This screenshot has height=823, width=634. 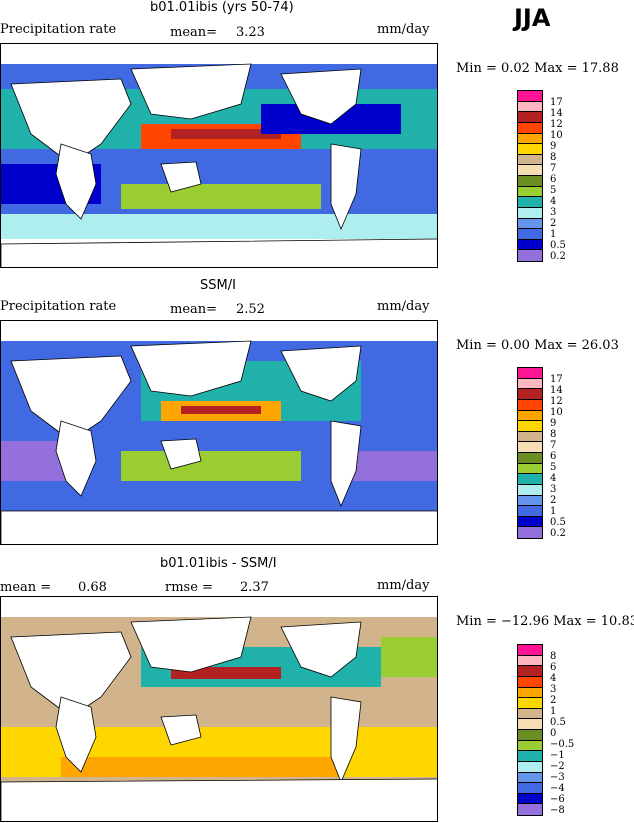 What do you see at coordinates (553, 146) in the screenshot?
I see `colorbar-level-label: 9` at bounding box center [553, 146].